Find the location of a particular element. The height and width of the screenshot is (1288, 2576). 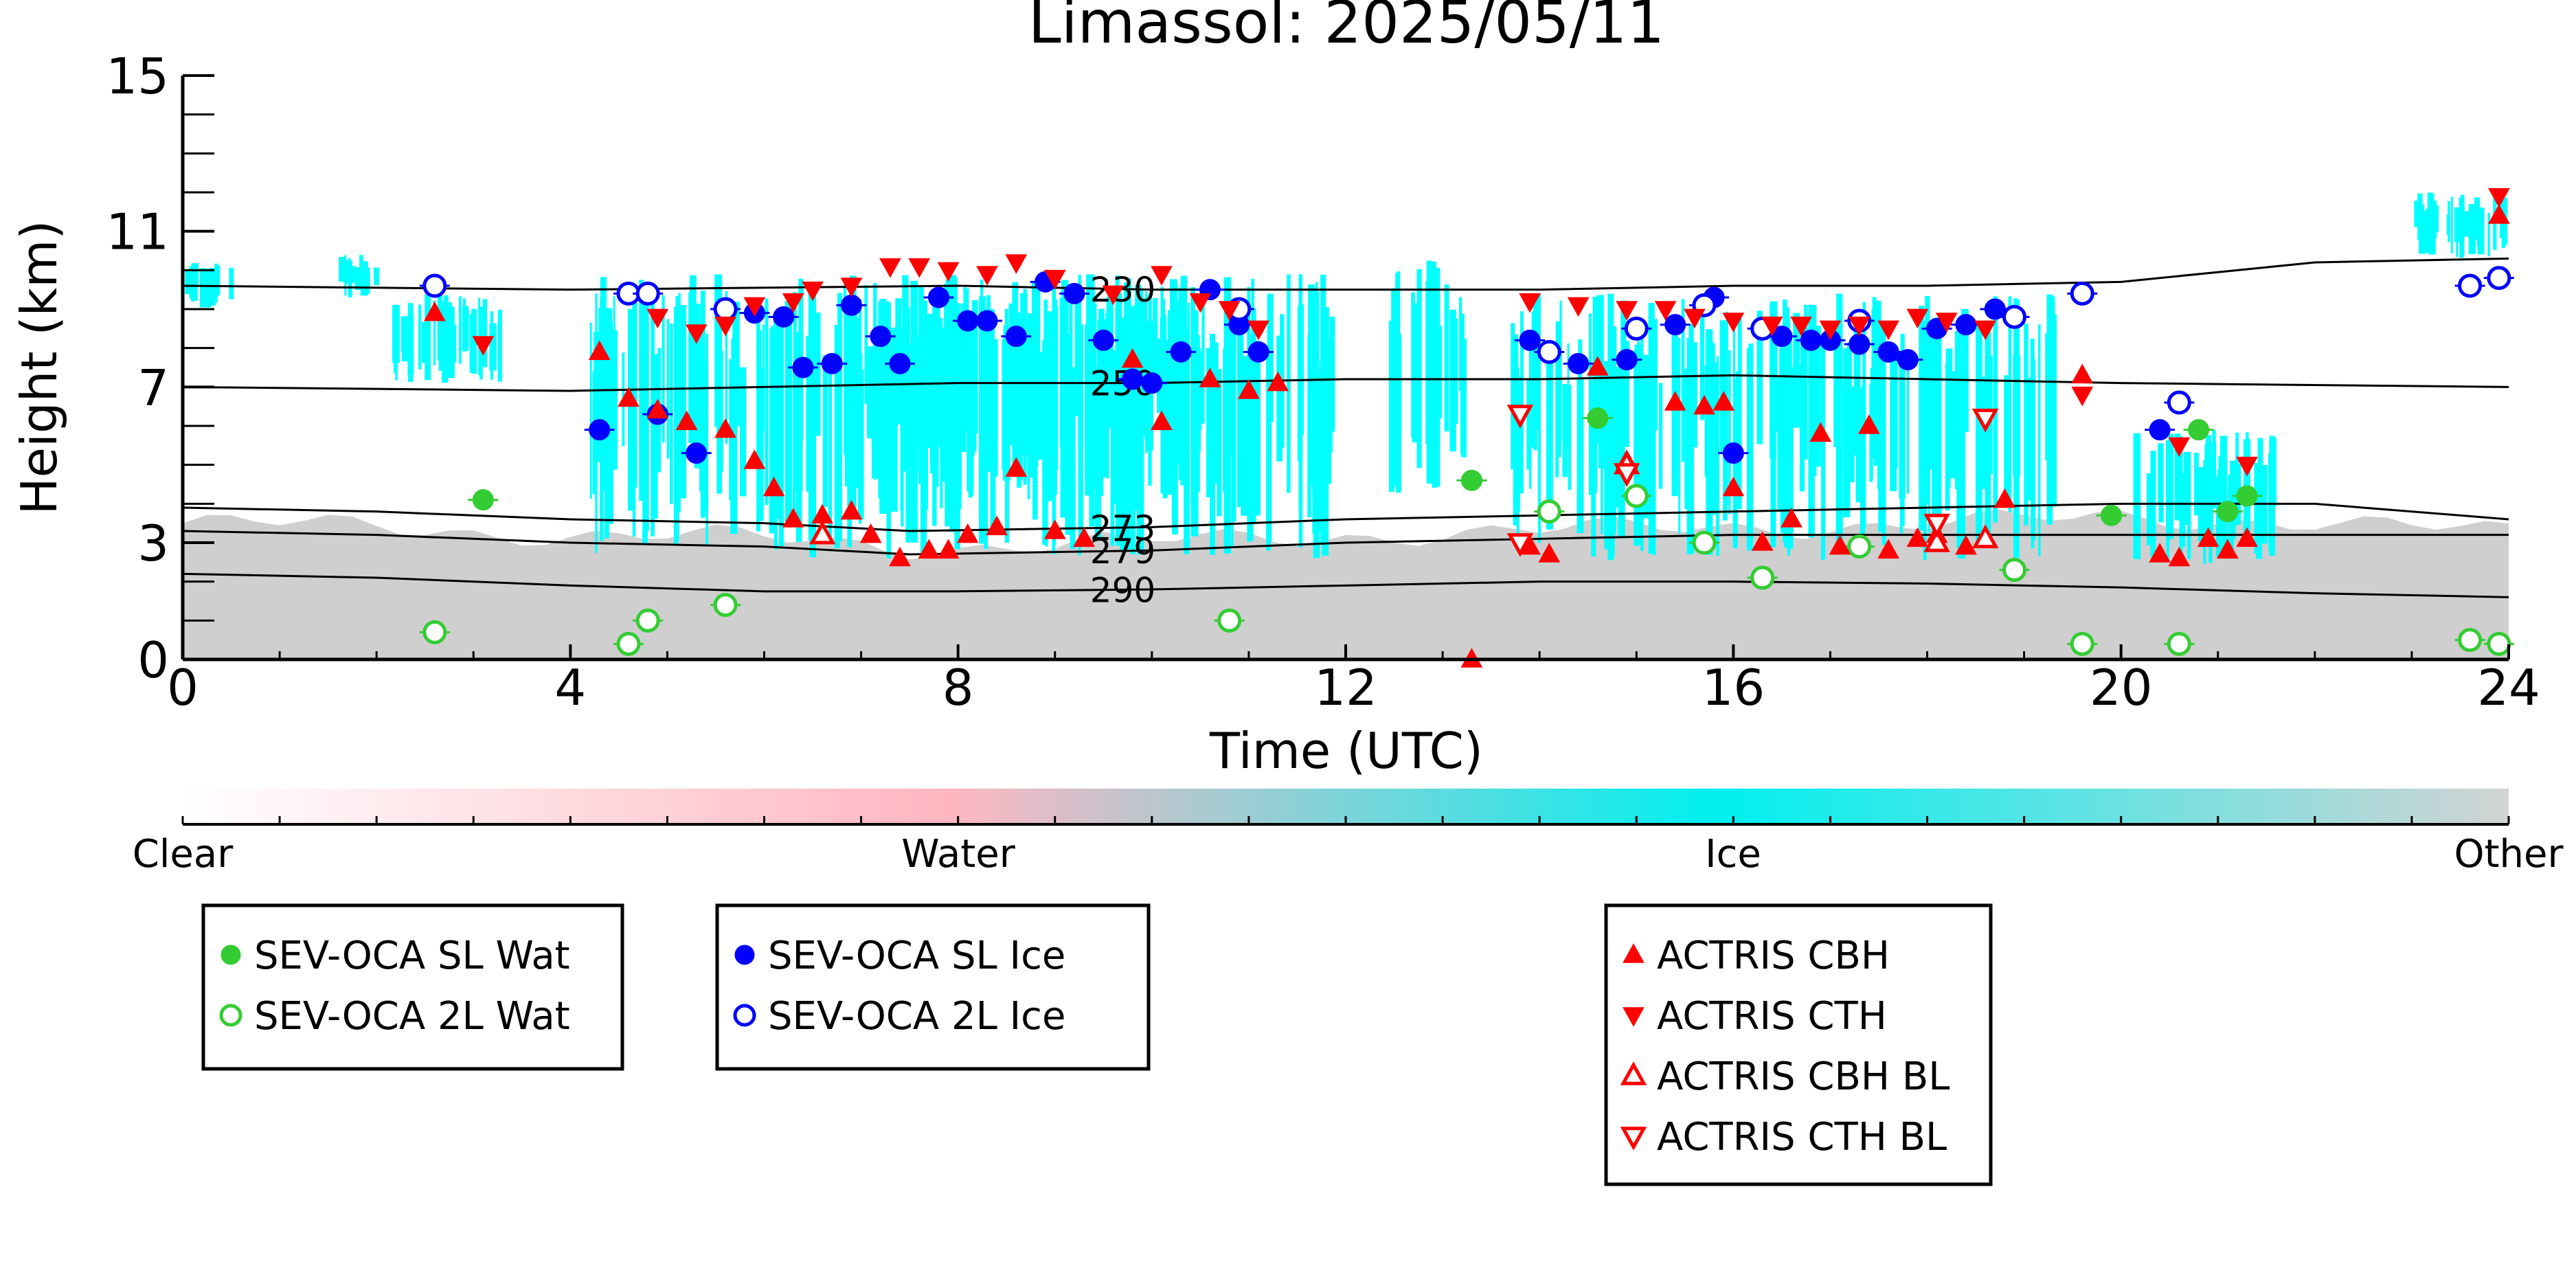

x-tick-label: 12 is located at coordinates (1345, 687).